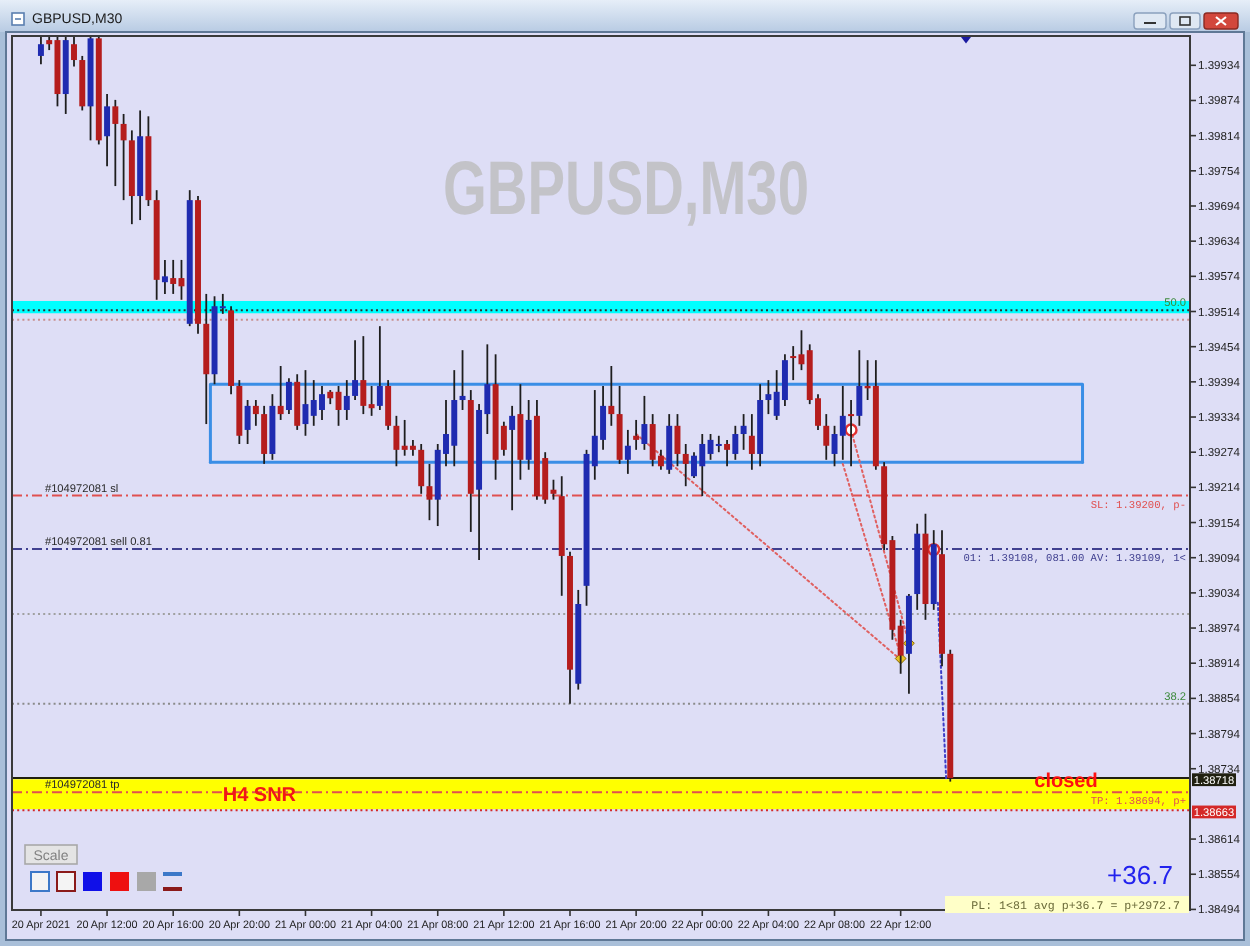 The height and width of the screenshot is (946, 1250). What do you see at coordinates (1140, 875) in the screenshot?
I see `annotation: +36.7` at bounding box center [1140, 875].